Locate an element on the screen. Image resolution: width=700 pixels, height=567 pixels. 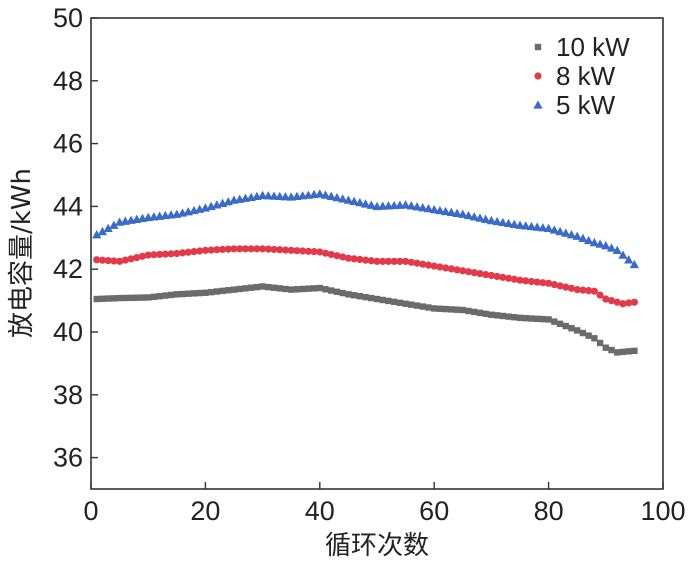
legend-marker is located at coordinates (538, 47).